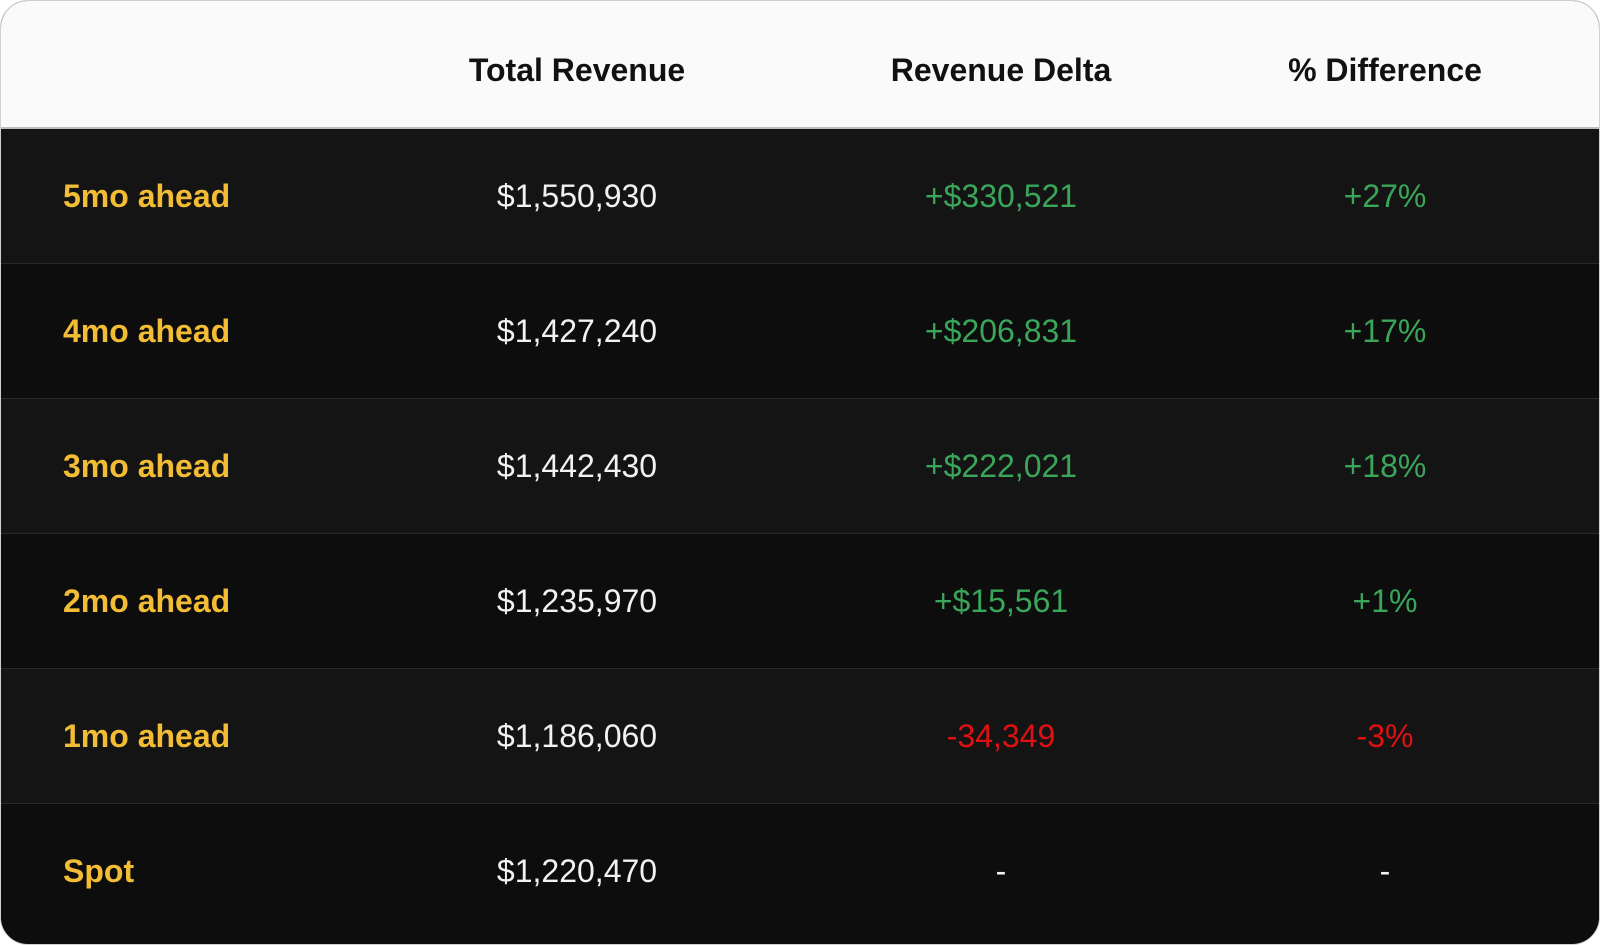 This screenshot has height=945, width=1600. What do you see at coordinates (1001, 736) in the screenshot?
I see `revenue-delta-cell: -34,349` at bounding box center [1001, 736].